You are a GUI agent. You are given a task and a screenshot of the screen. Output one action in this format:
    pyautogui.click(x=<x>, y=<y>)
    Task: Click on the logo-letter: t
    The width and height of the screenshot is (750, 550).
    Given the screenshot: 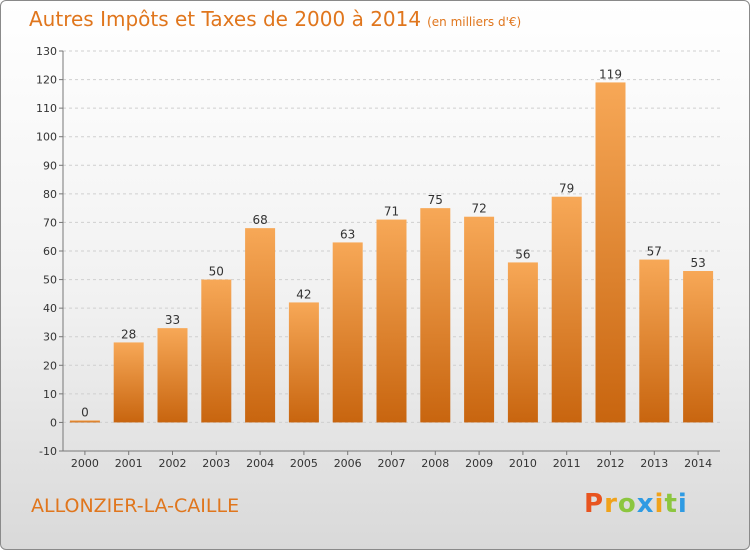 What is the action you would take?
    pyautogui.click(x=671, y=504)
    